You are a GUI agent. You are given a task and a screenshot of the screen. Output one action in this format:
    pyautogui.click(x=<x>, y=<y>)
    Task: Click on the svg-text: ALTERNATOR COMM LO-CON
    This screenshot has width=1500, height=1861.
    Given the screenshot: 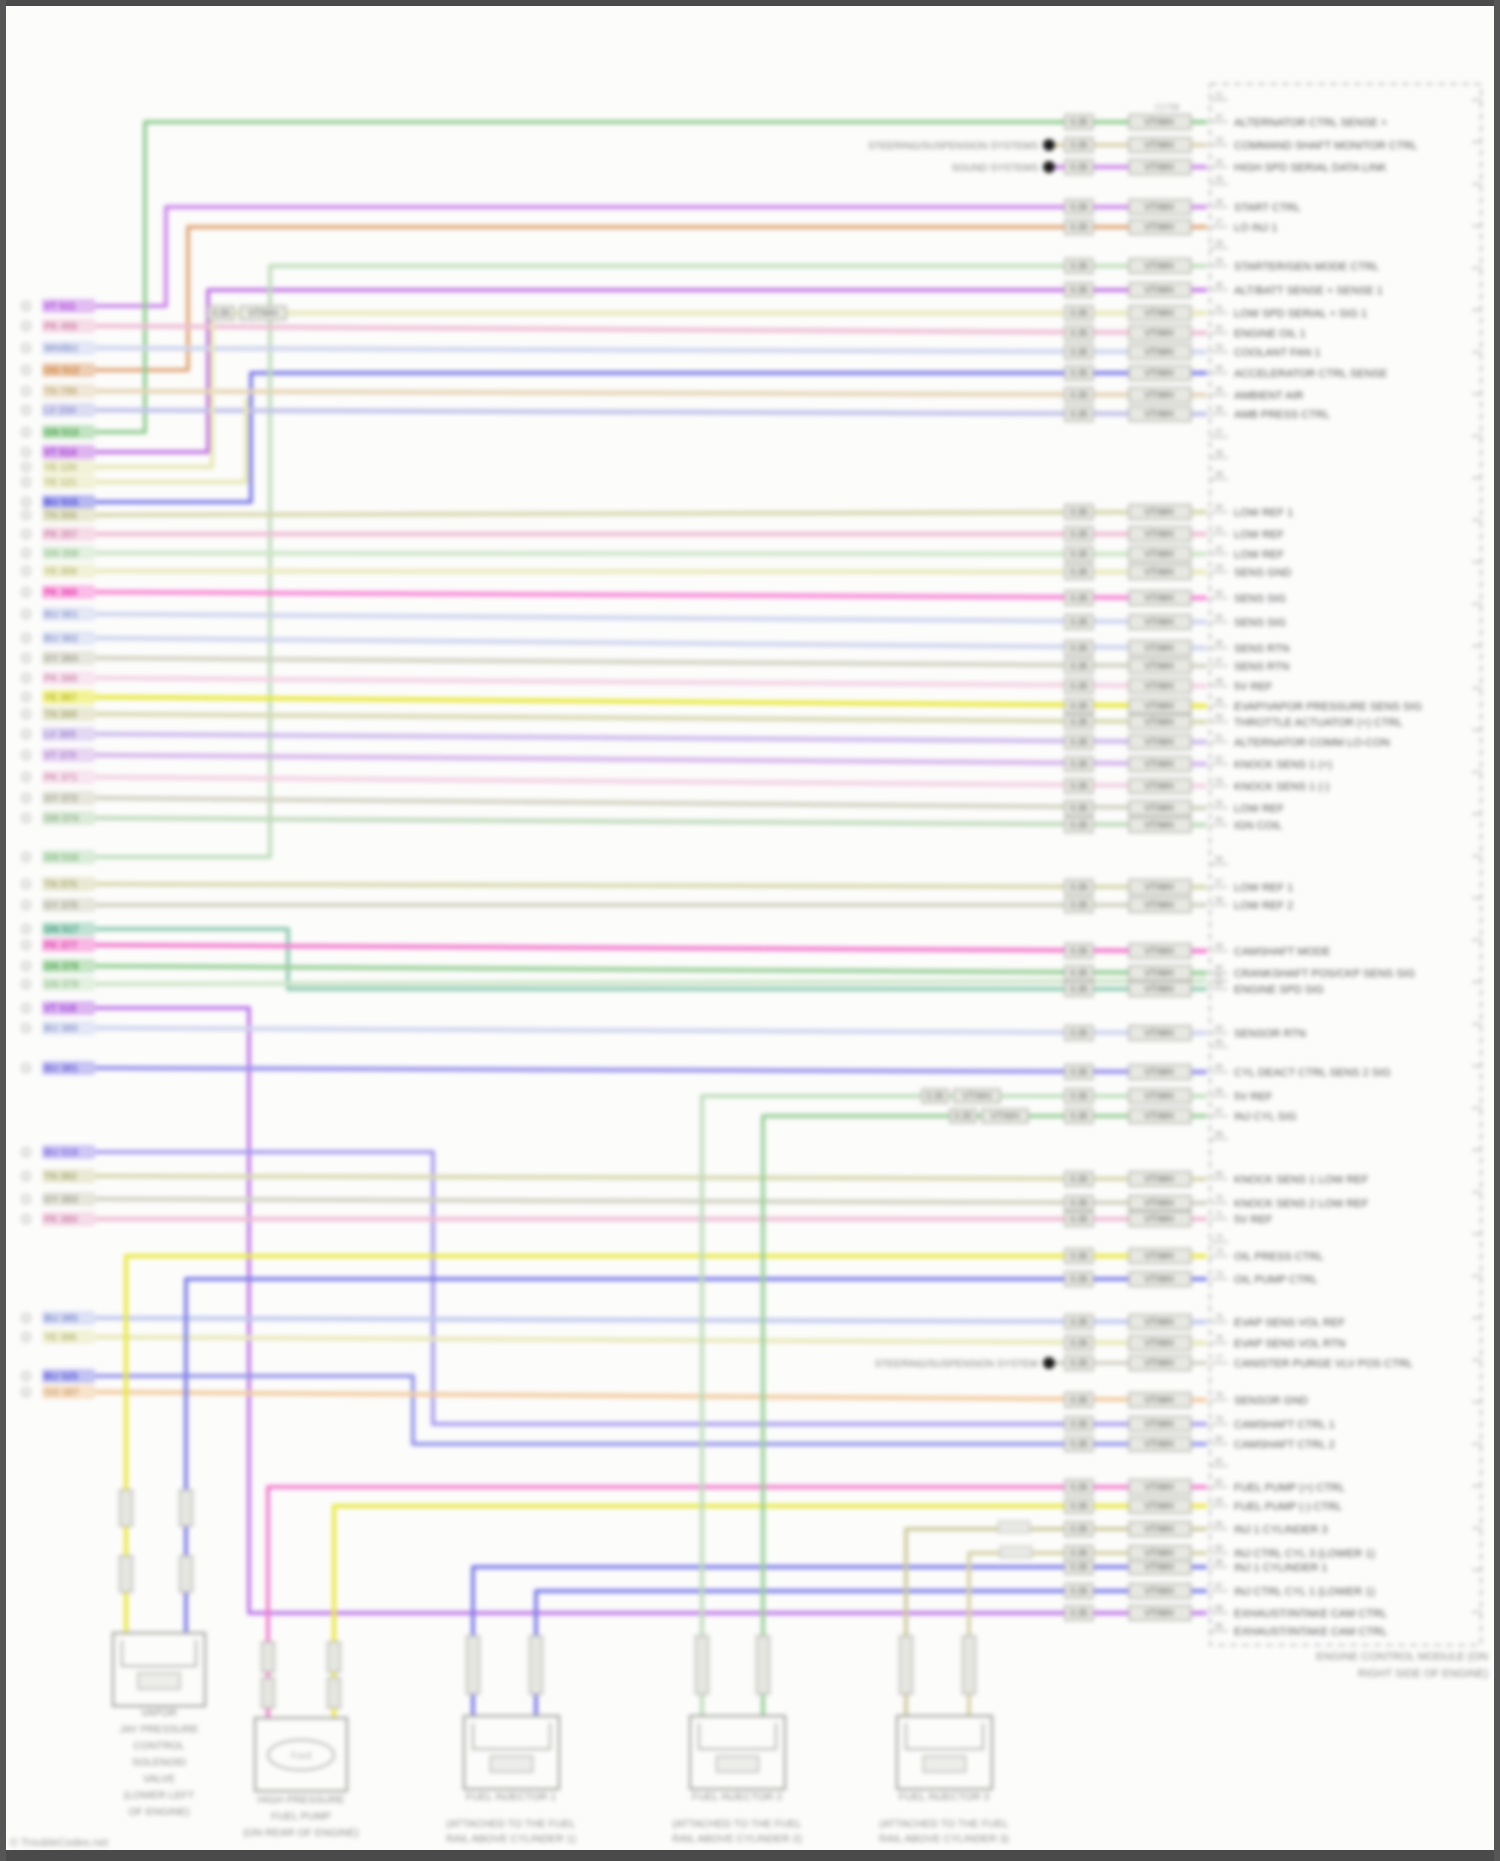 What is the action you would take?
    pyautogui.click(x=1312, y=743)
    